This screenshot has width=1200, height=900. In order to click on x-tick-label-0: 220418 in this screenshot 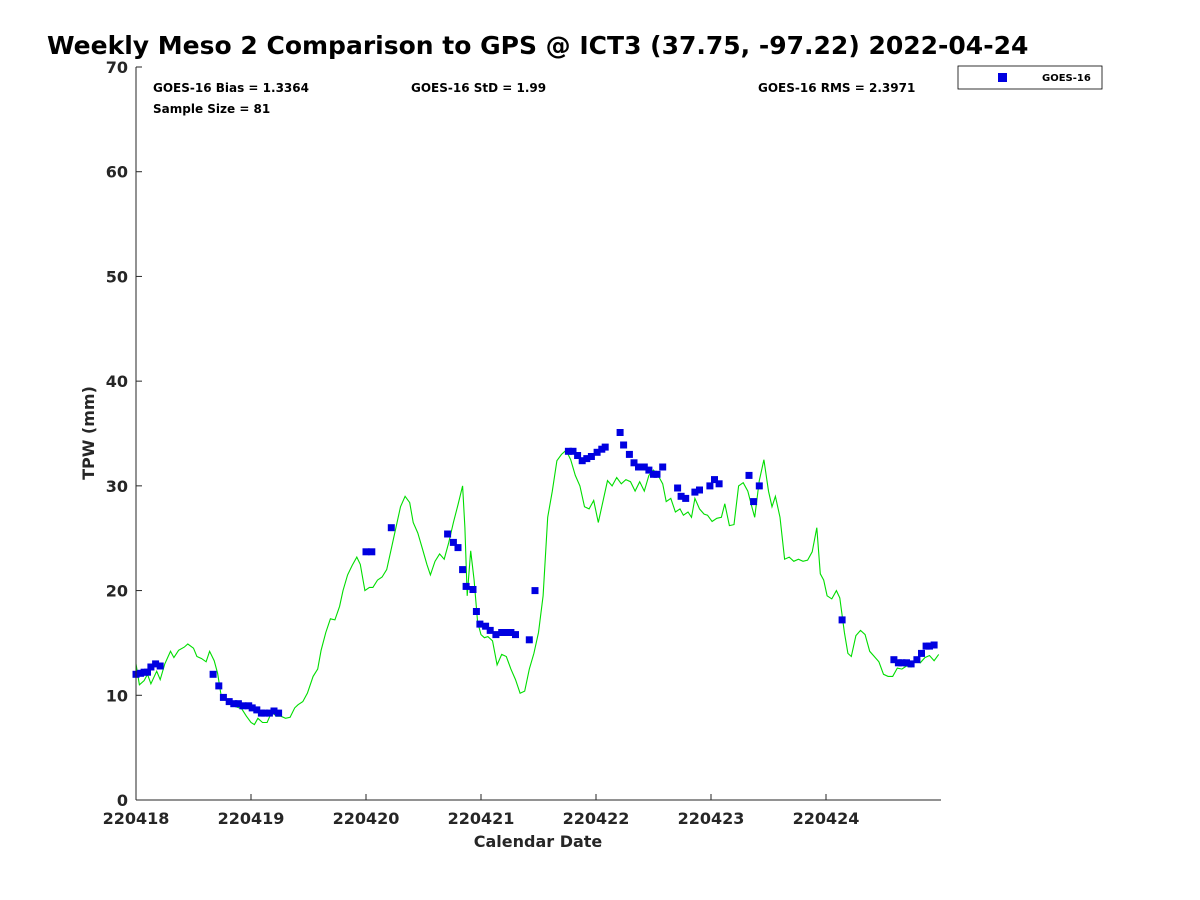, I will do `click(136, 818)`.